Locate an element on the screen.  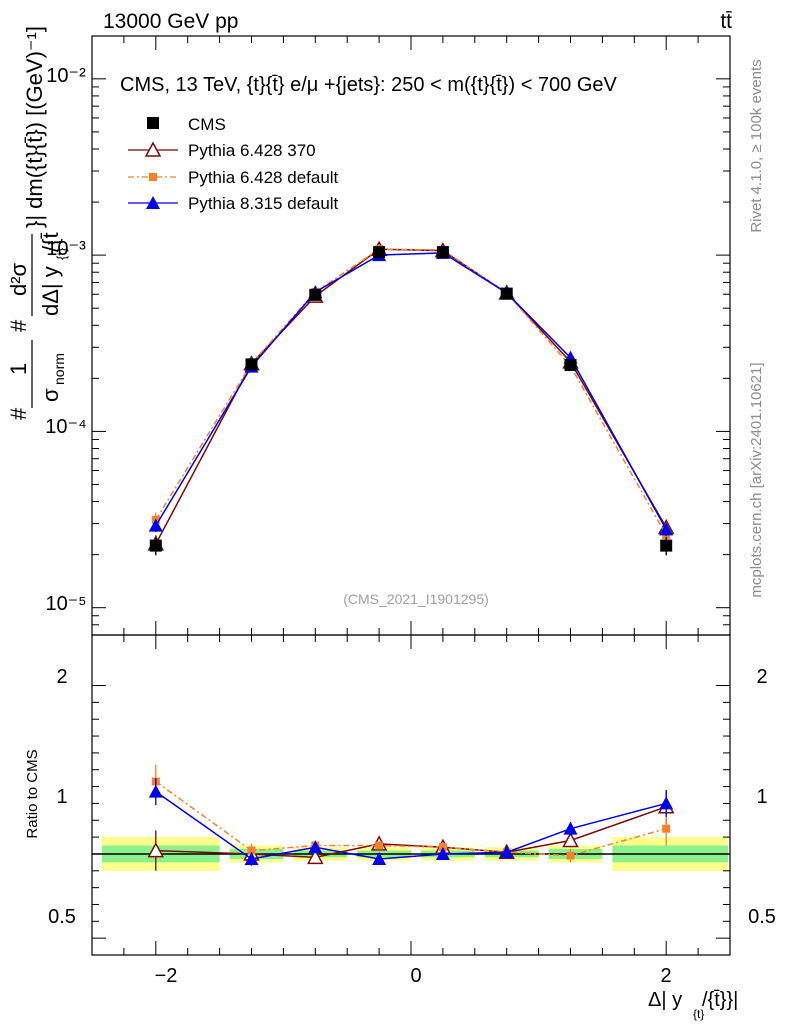
ratio-data-layer is located at coordinates (411, 817).